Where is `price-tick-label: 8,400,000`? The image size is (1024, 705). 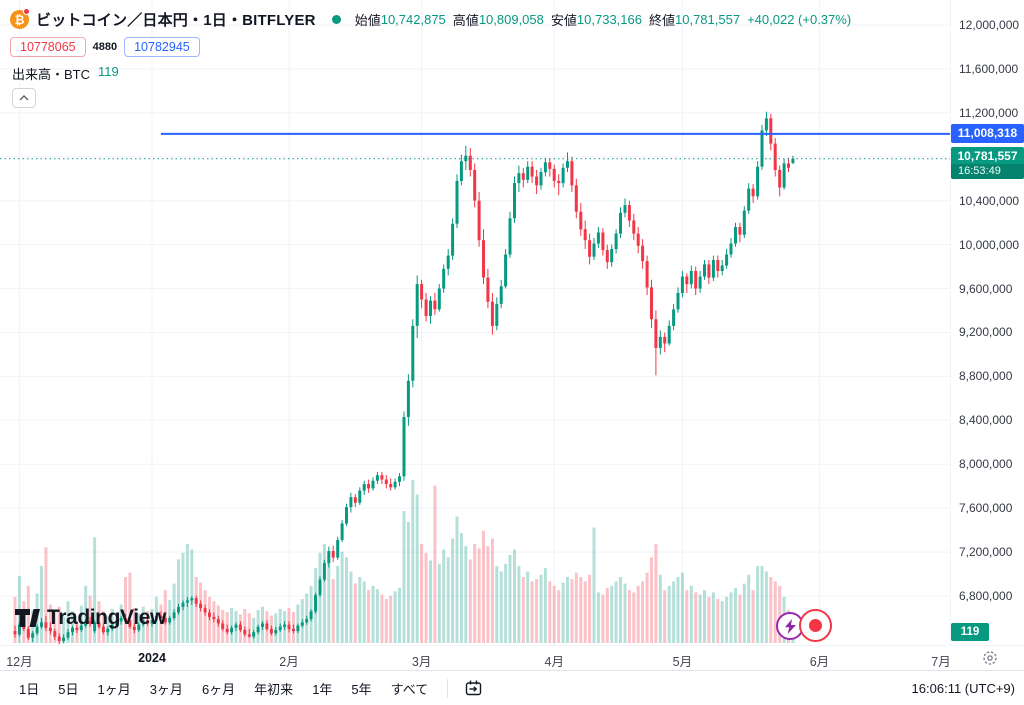
price-tick-label: 8,400,000 is located at coordinates (986, 420).